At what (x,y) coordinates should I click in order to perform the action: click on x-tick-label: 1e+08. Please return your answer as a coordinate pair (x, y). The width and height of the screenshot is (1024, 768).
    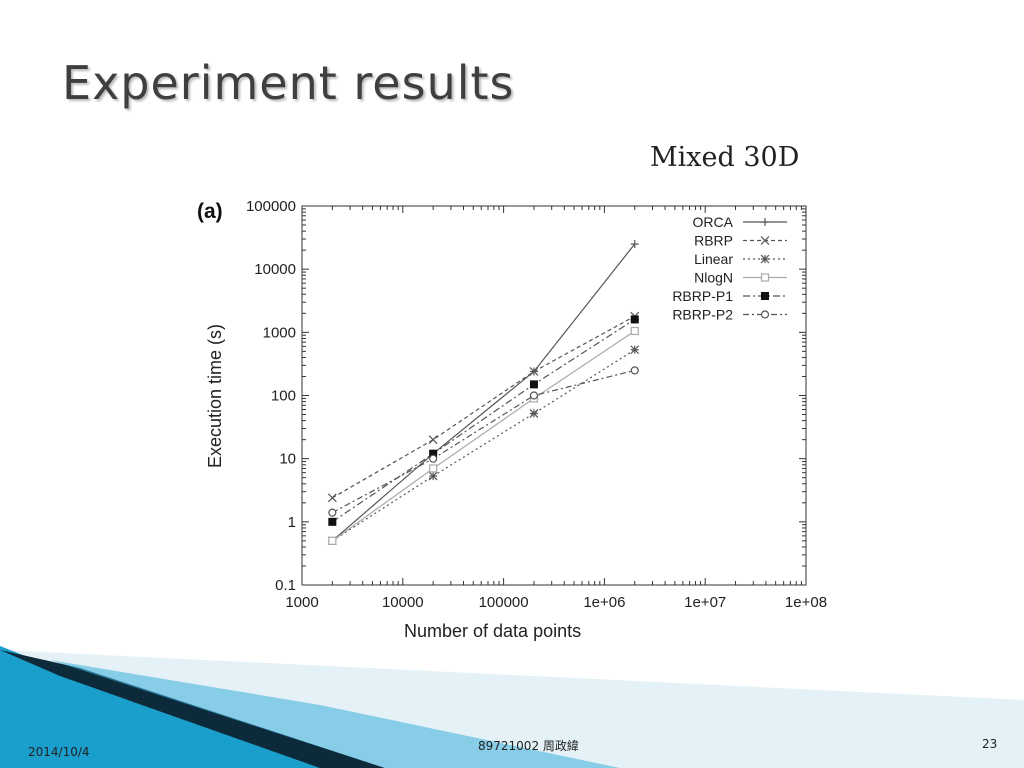
    Looking at the image, I should click on (806, 602).